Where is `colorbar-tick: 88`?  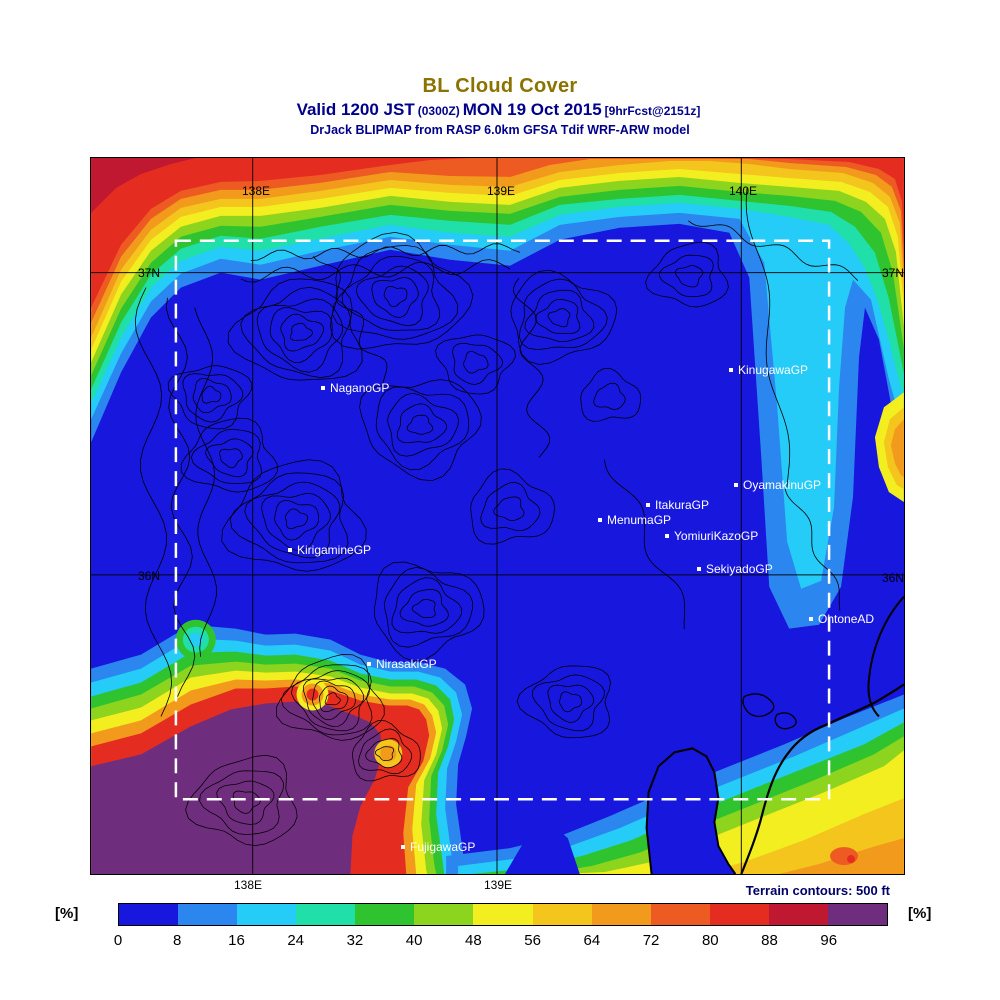 colorbar-tick: 88 is located at coordinates (769, 940).